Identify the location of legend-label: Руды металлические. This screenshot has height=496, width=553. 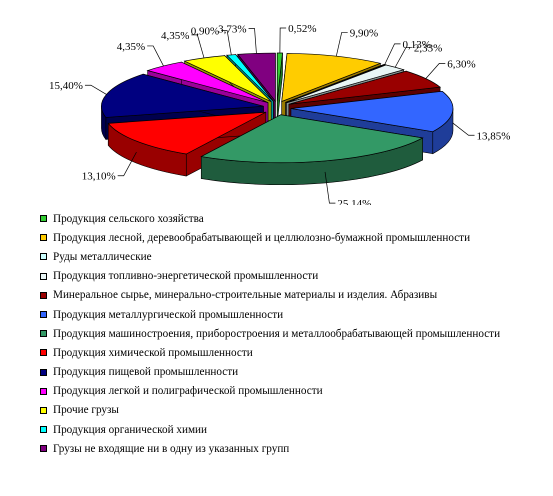
(102, 256).